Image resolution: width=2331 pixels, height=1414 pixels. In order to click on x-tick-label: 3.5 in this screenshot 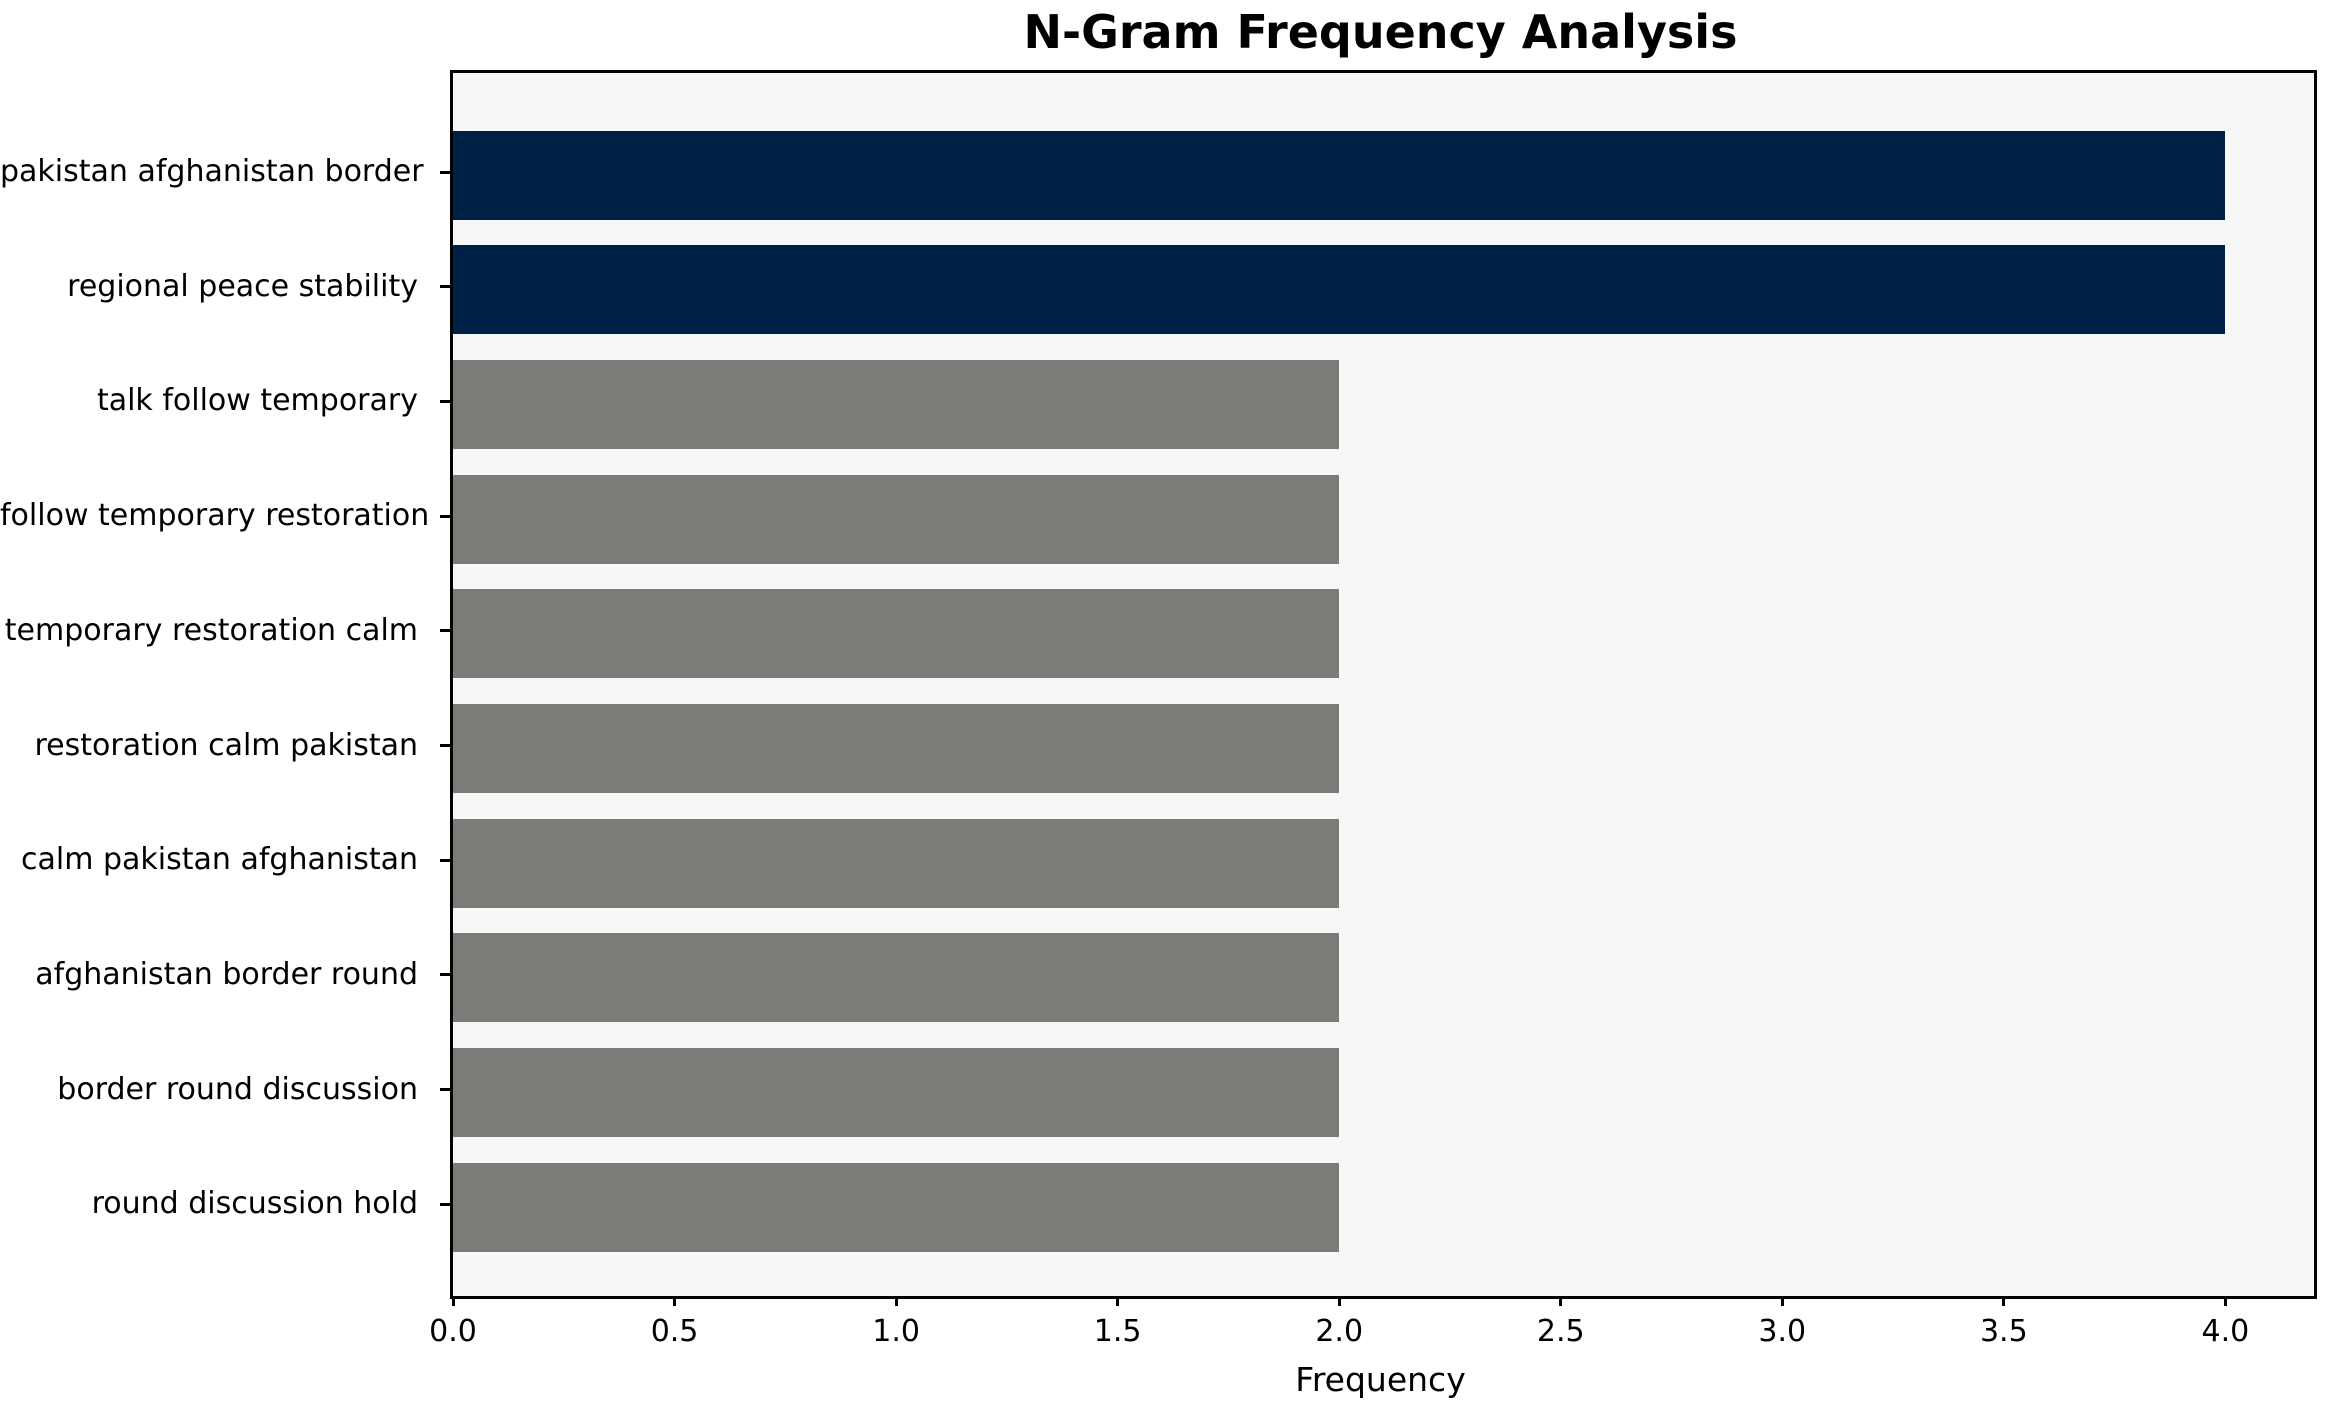, I will do `click(2003, 1331)`.